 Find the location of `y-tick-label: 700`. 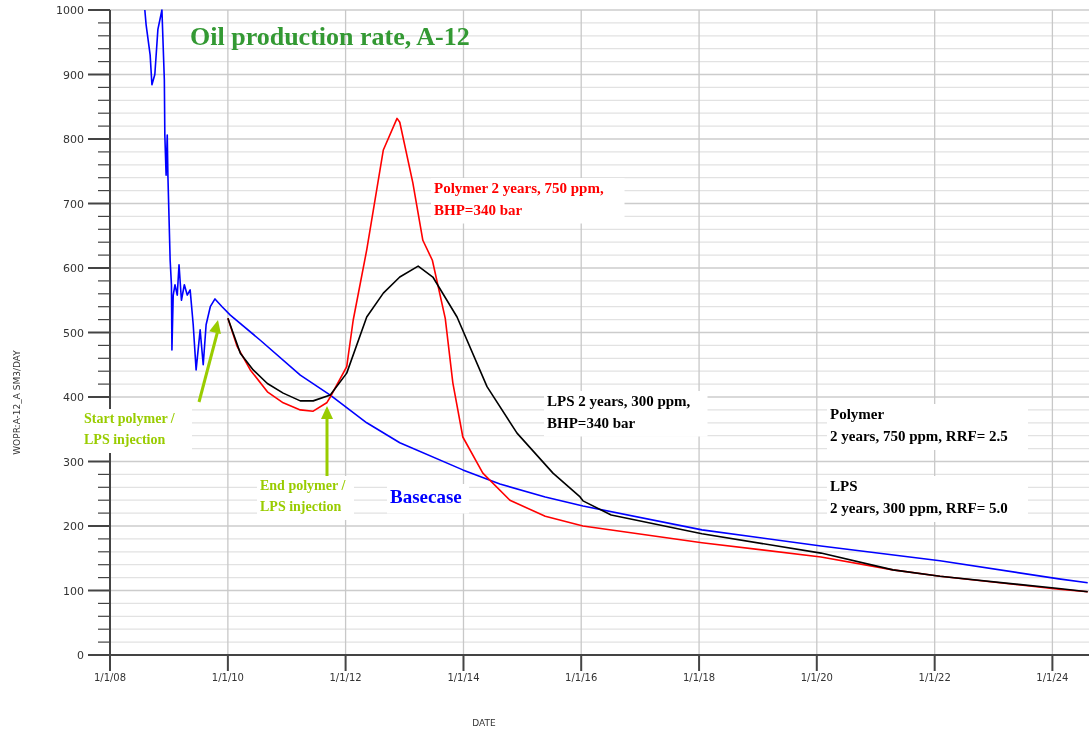

y-tick-label: 700 is located at coordinates (73, 204).